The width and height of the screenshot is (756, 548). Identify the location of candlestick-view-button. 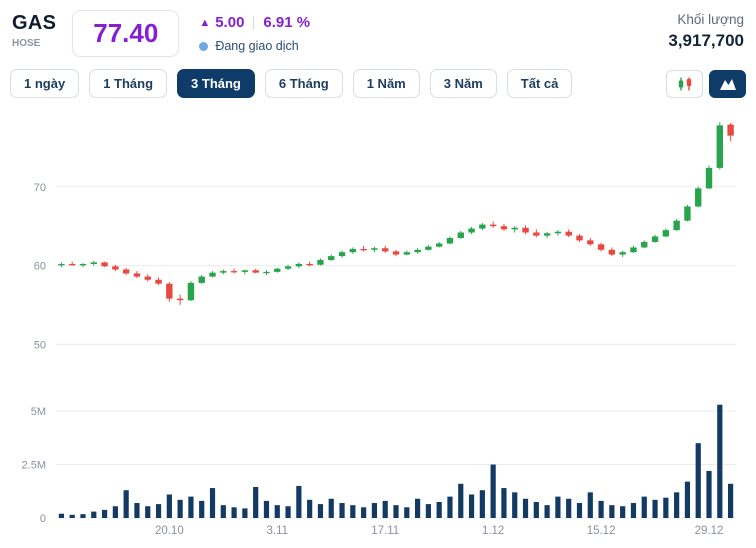
(684, 83).